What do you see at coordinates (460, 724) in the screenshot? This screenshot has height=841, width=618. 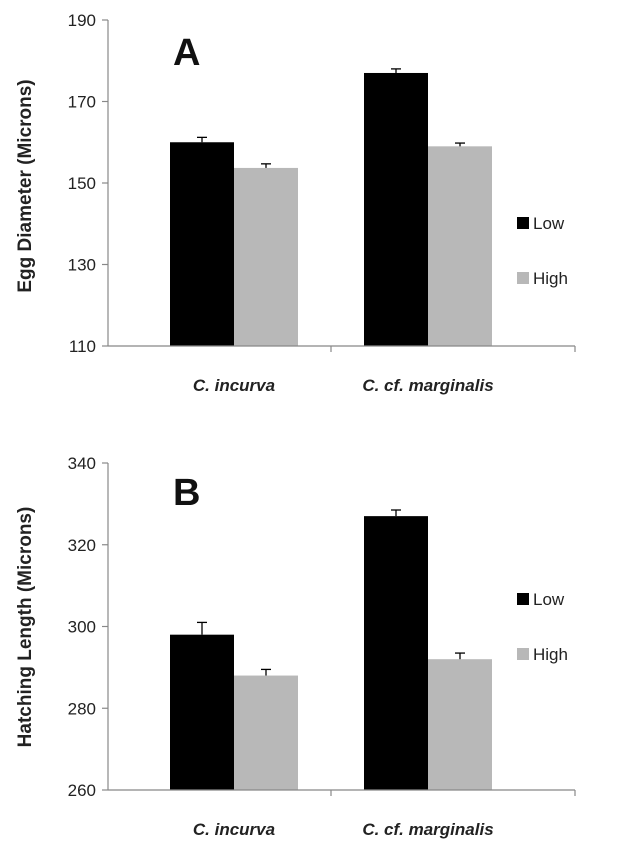 I see `panel-b-bar-high-c-cf-marginalis` at bounding box center [460, 724].